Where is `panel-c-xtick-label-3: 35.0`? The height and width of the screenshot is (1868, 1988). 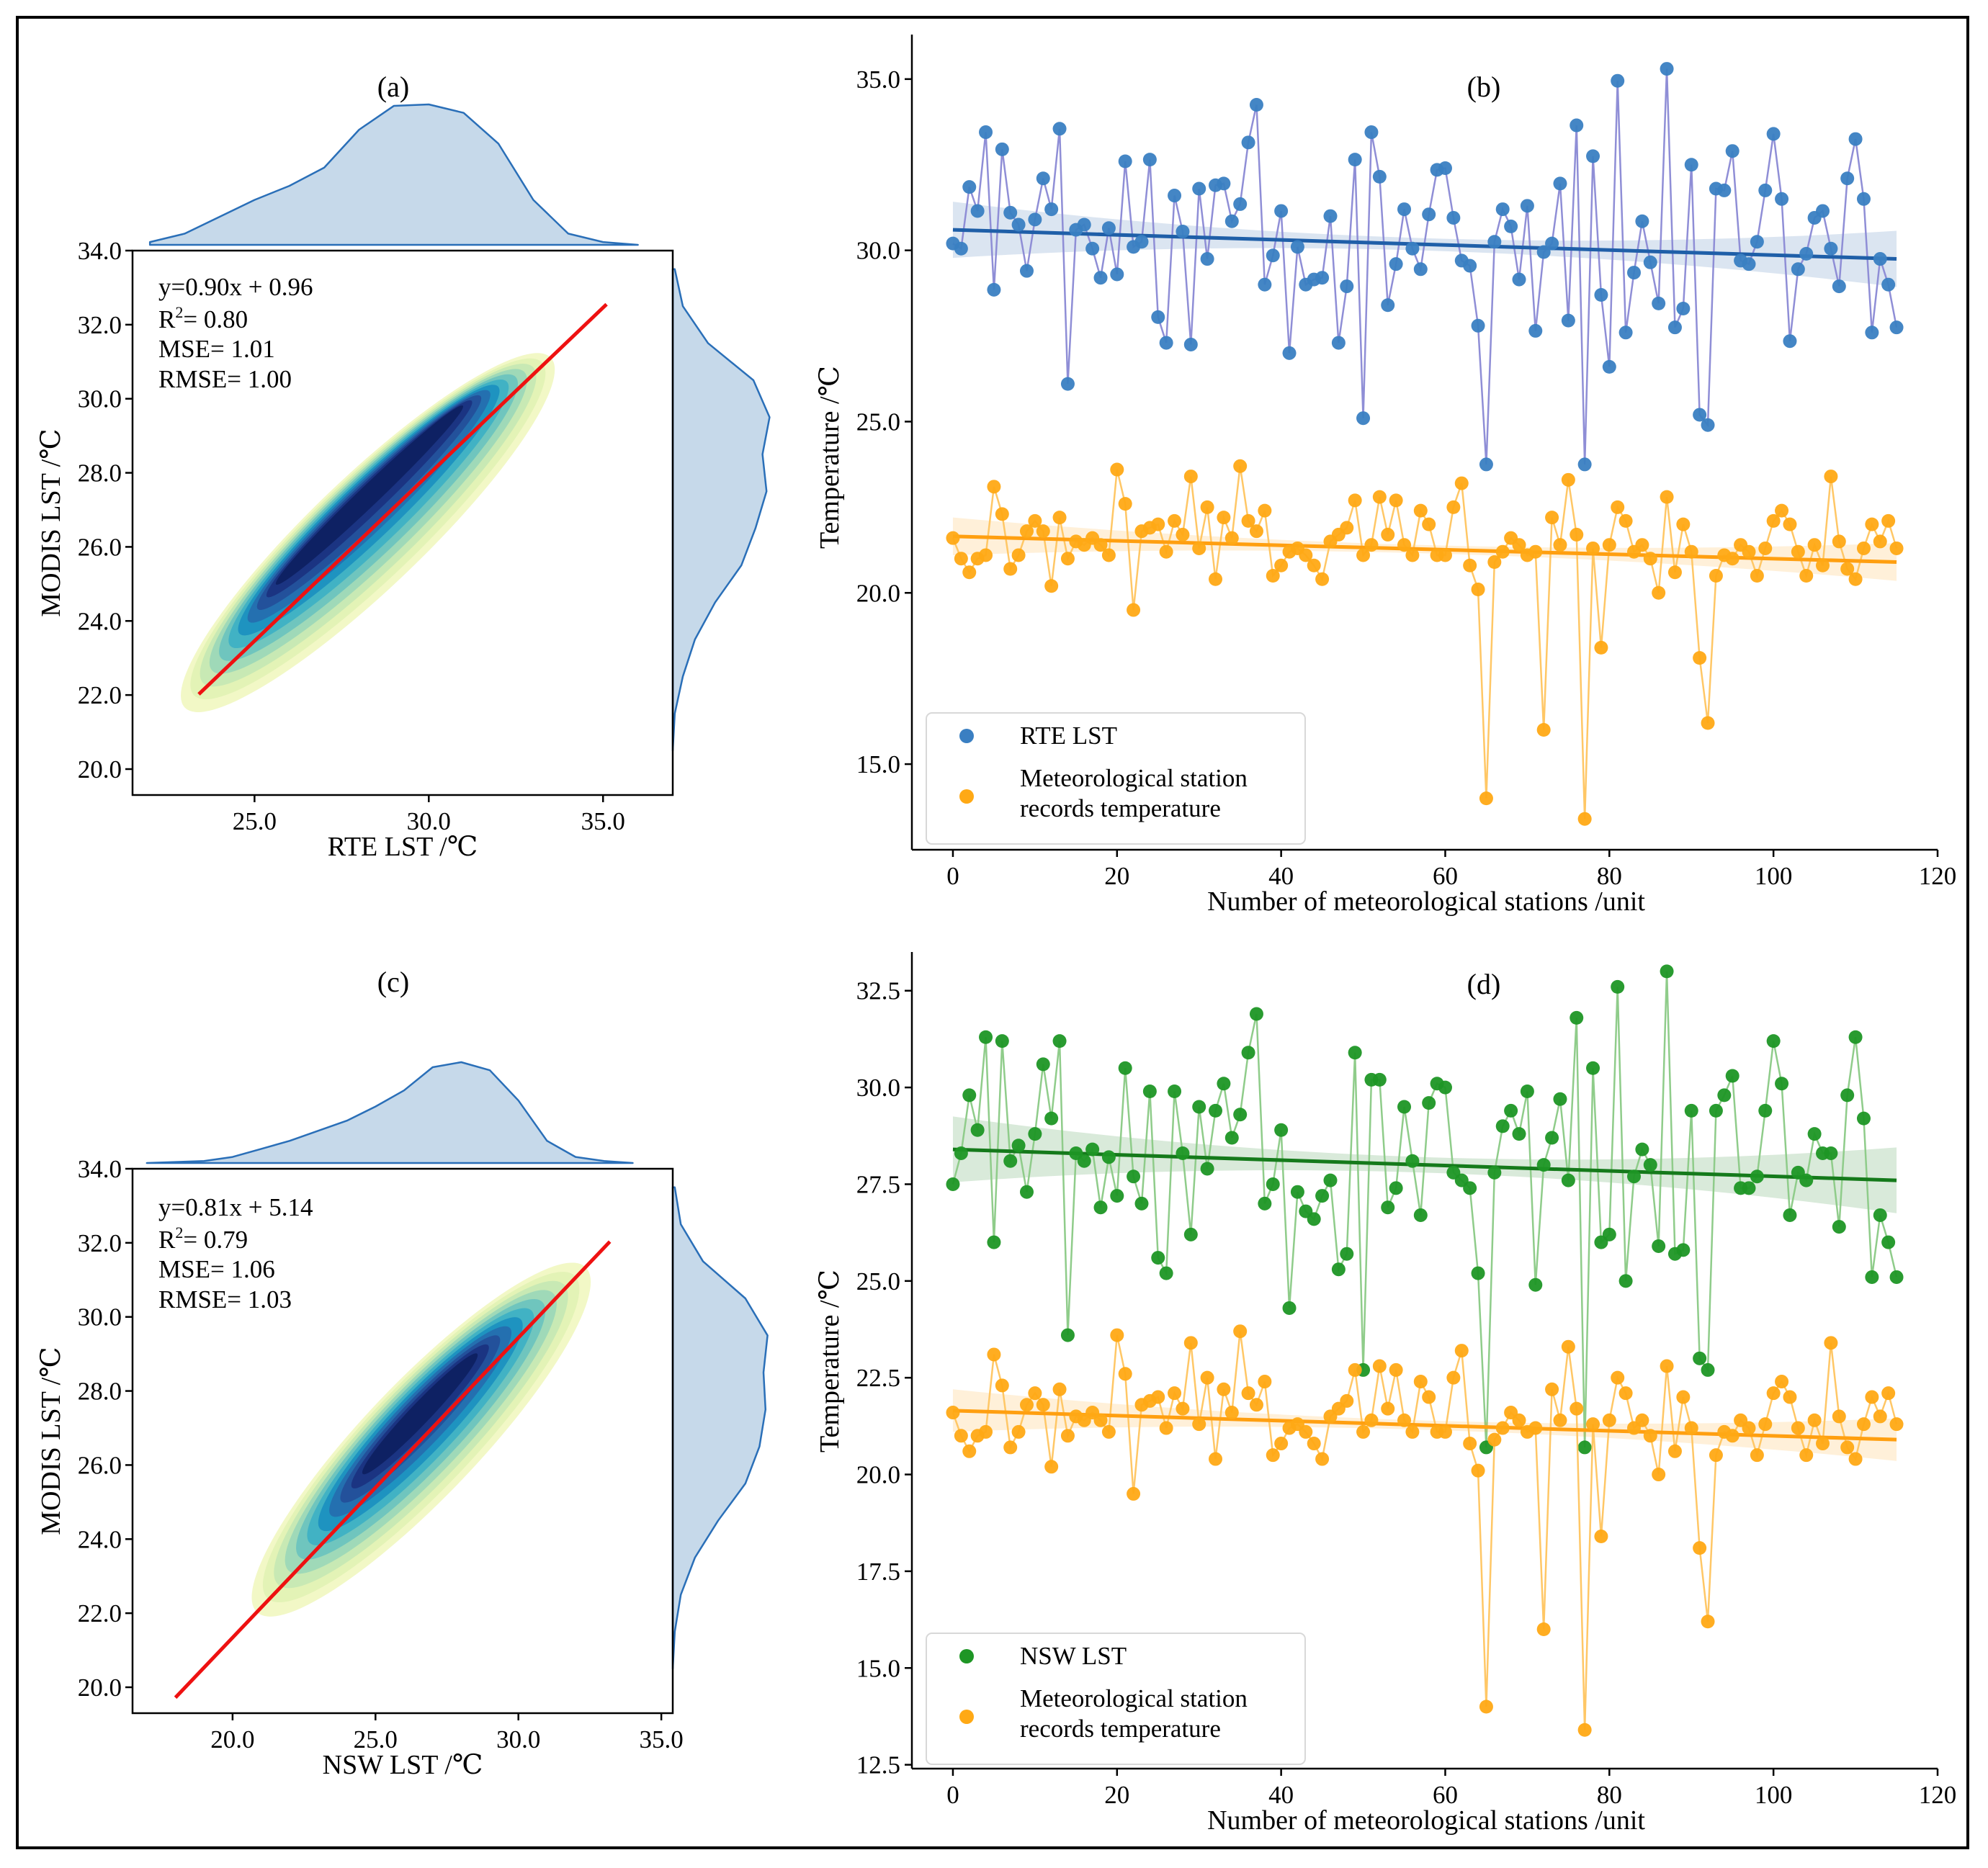
panel-c-xtick-label-3: 35.0 is located at coordinates (662, 1739).